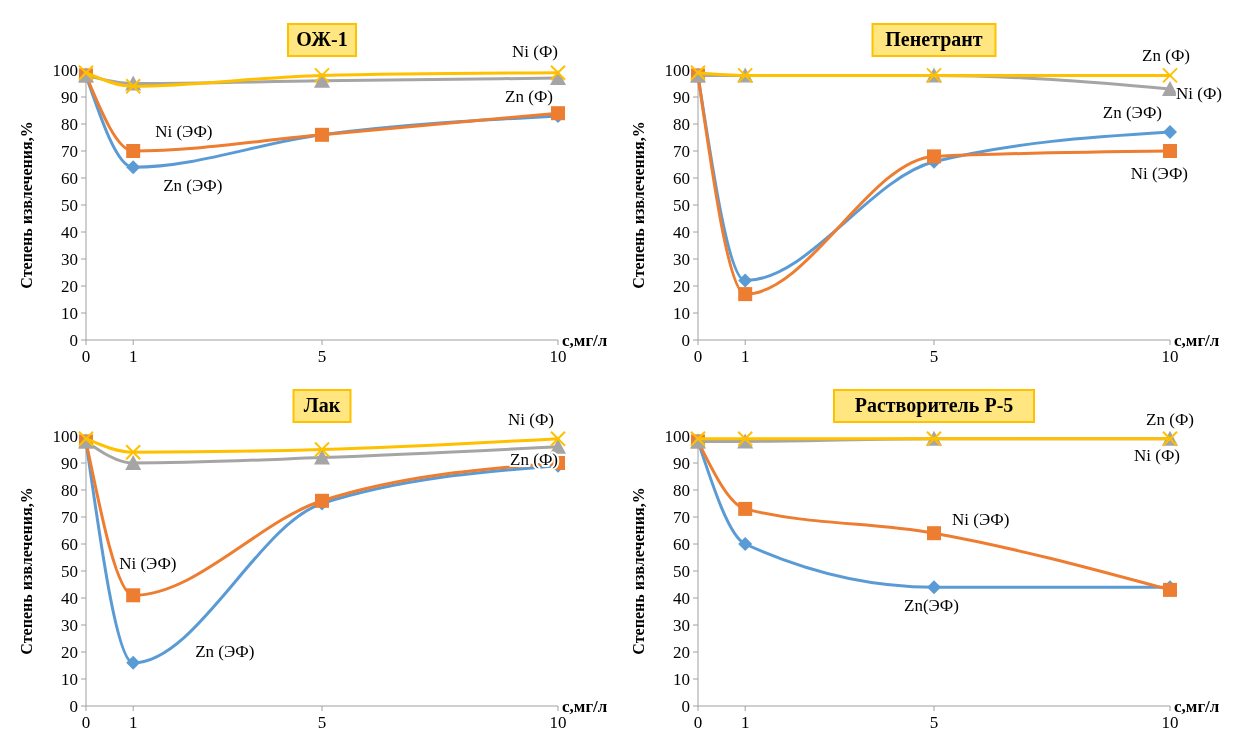 The height and width of the screenshot is (749, 1241). Describe the element at coordinates (322, 39) in the screenshot. I see `chart-title: ОЖ-1` at that location.